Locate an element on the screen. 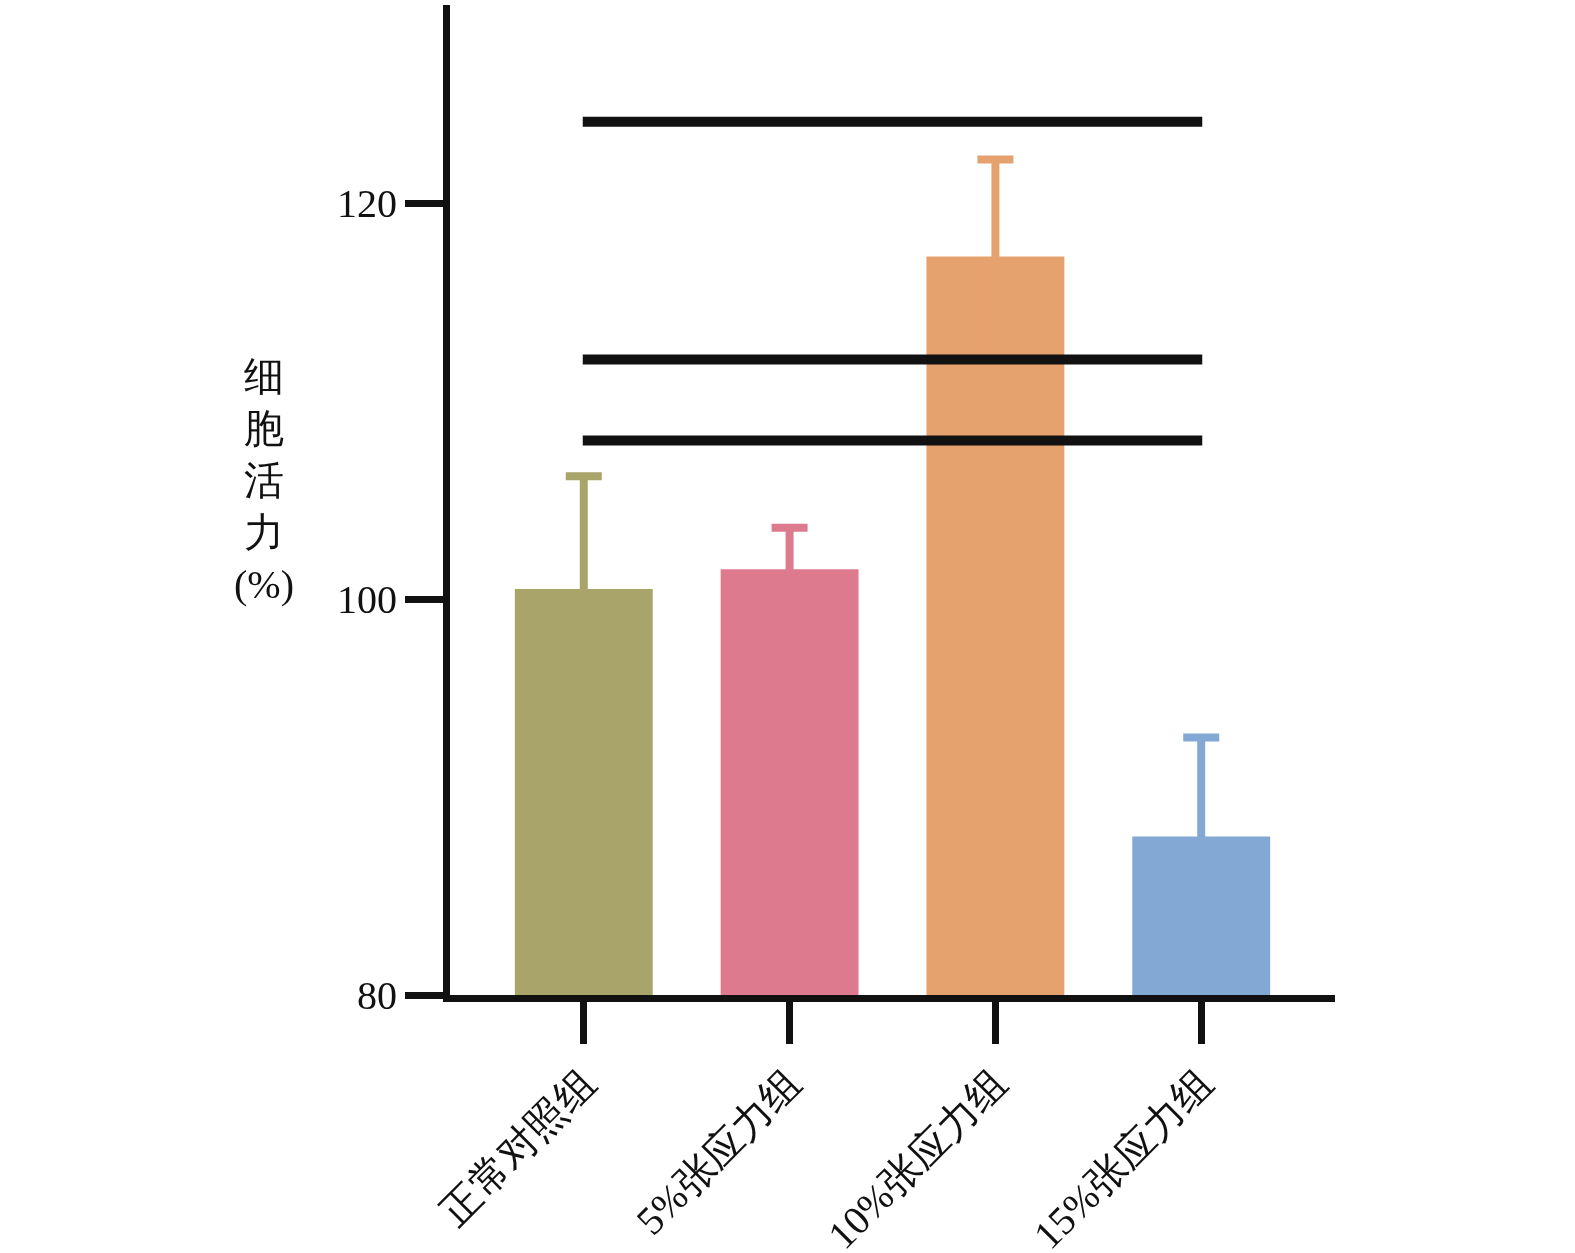 This screenshot has width=1575, height=1253. x-tick-label: 5%张应力组 is located at coordinates (719, 1152).